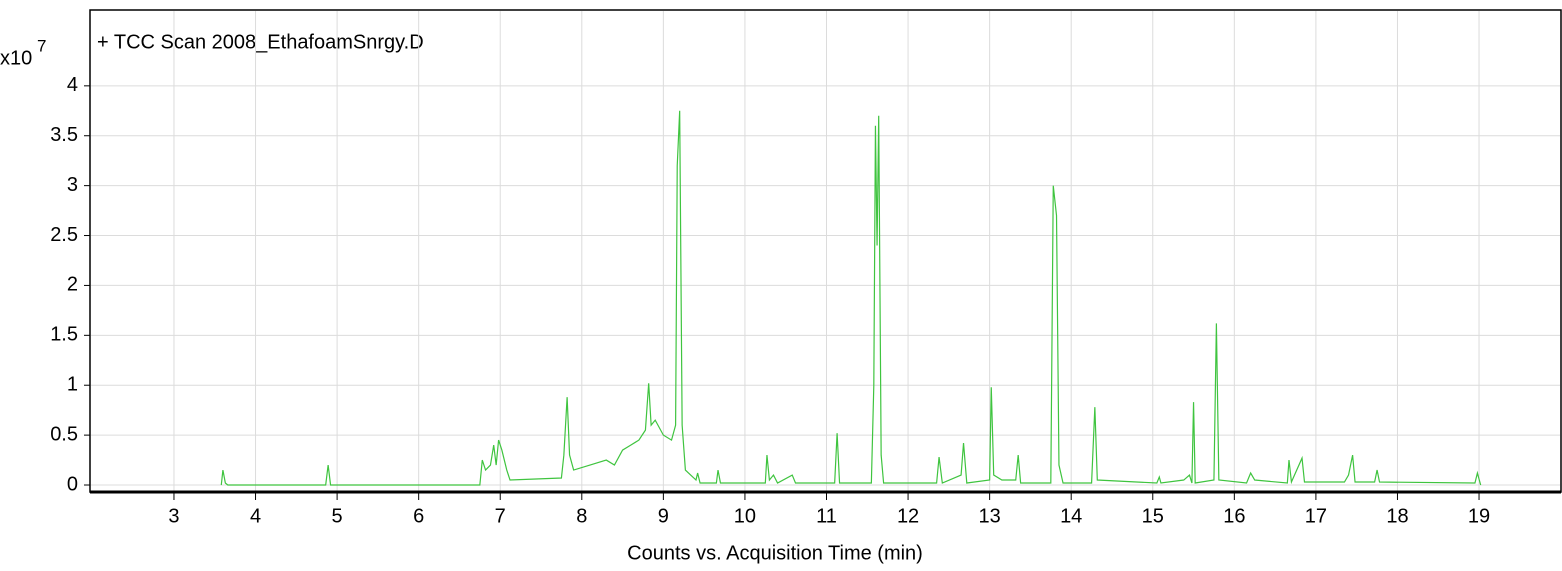 The height and width of the screenshot is (571, 1562). I want to click on y-tick-label: 2, so click(72, 285).